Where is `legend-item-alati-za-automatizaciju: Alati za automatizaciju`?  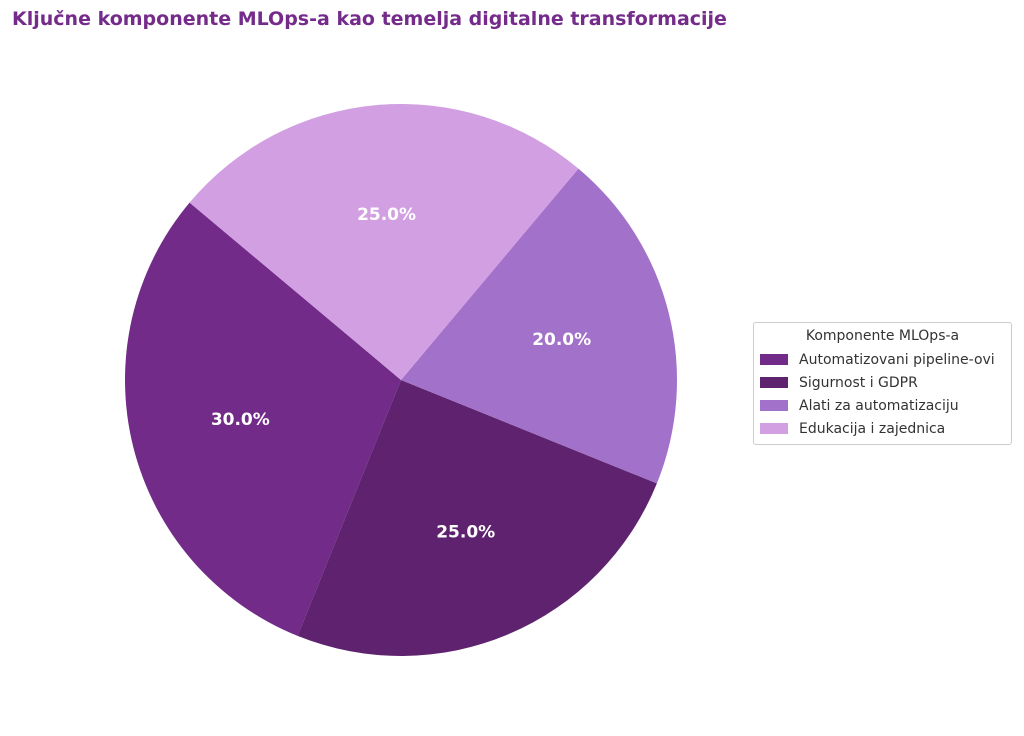
legend-item-alati-za-automatizaciju: Alati za automatizaciju is located at coordinates (882, 405).